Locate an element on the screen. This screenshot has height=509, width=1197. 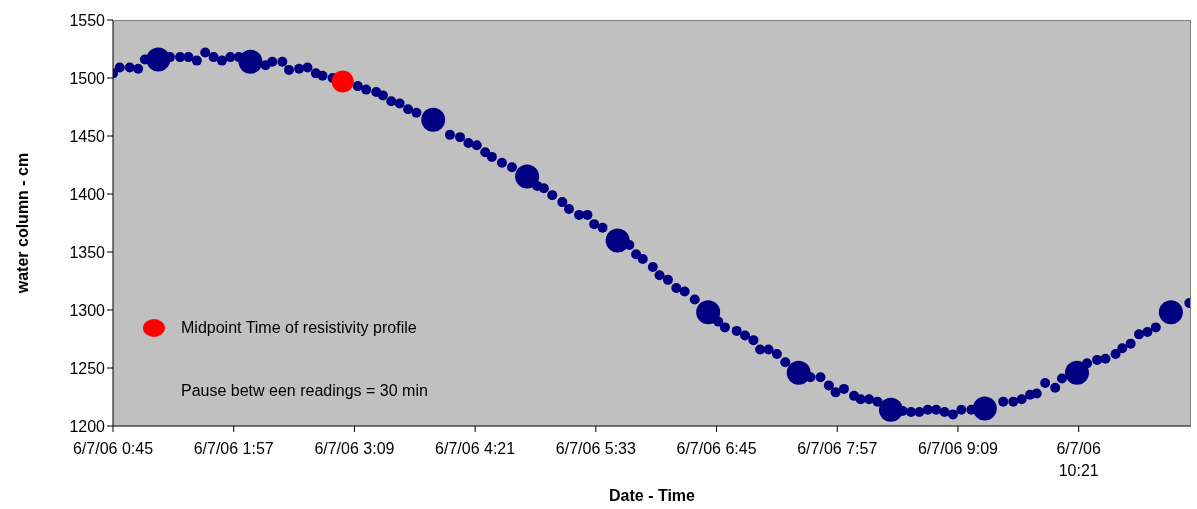
y-tick-label: 1250 is located at coordinates (87, 368).